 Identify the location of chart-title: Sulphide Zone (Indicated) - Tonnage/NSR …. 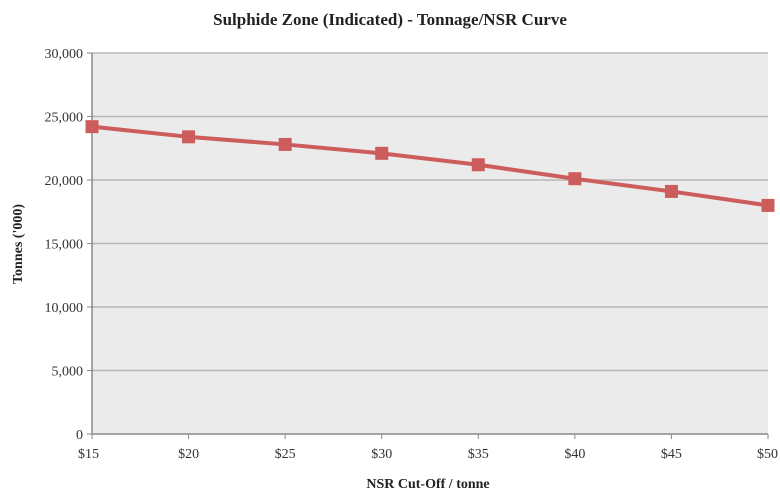
(390, 19).